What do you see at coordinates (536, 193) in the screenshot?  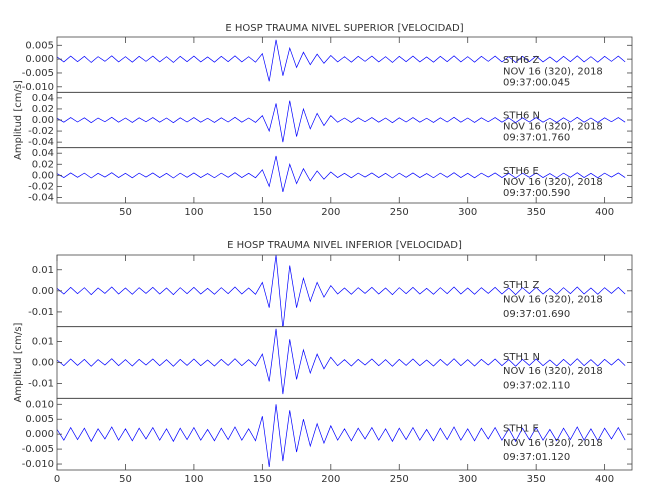 I see `trace-annotation: 09:37:00.590` at bounding box center [536, 193].